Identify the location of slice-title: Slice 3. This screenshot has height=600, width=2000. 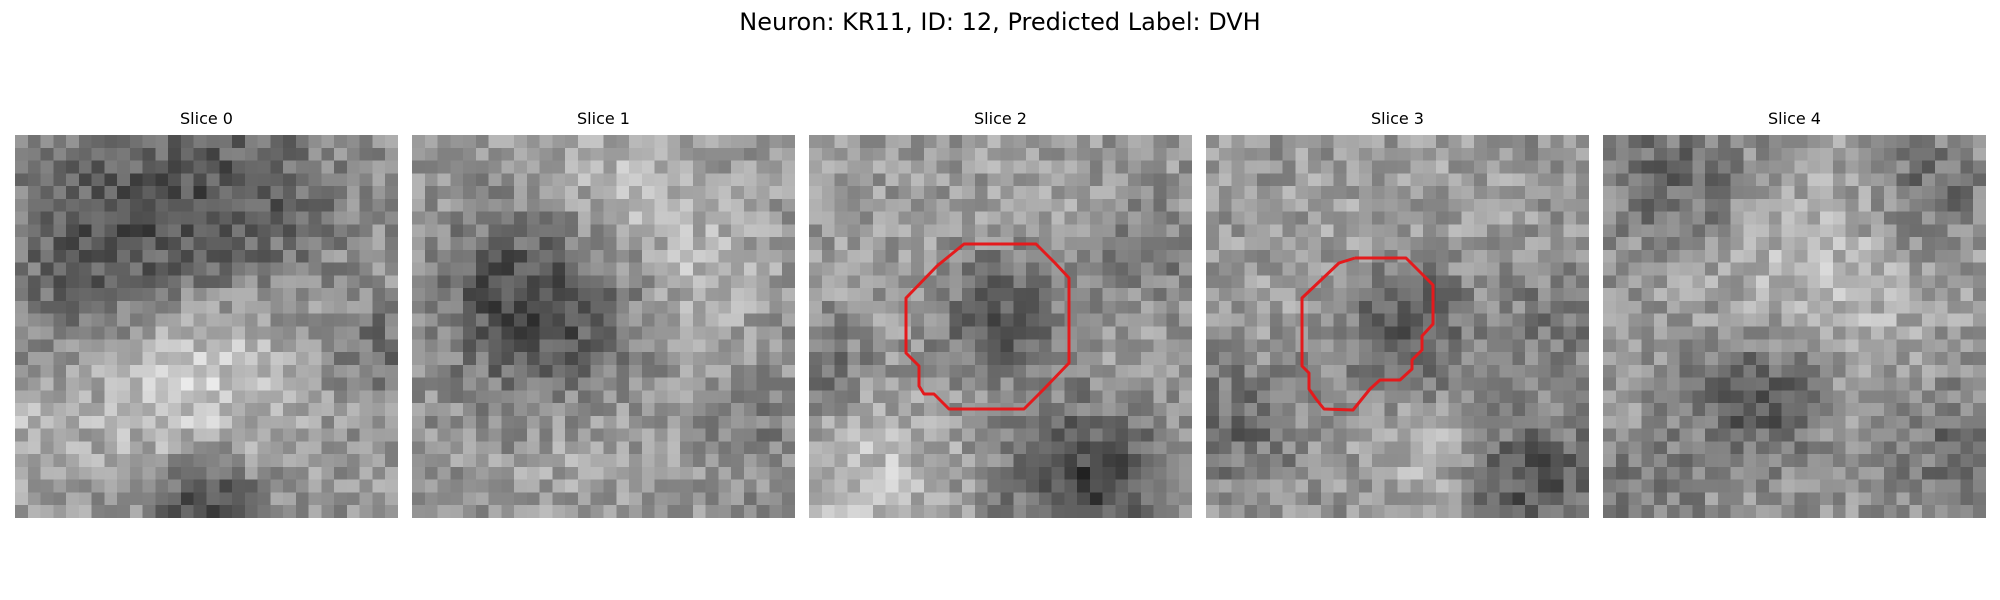
(1397, 119).